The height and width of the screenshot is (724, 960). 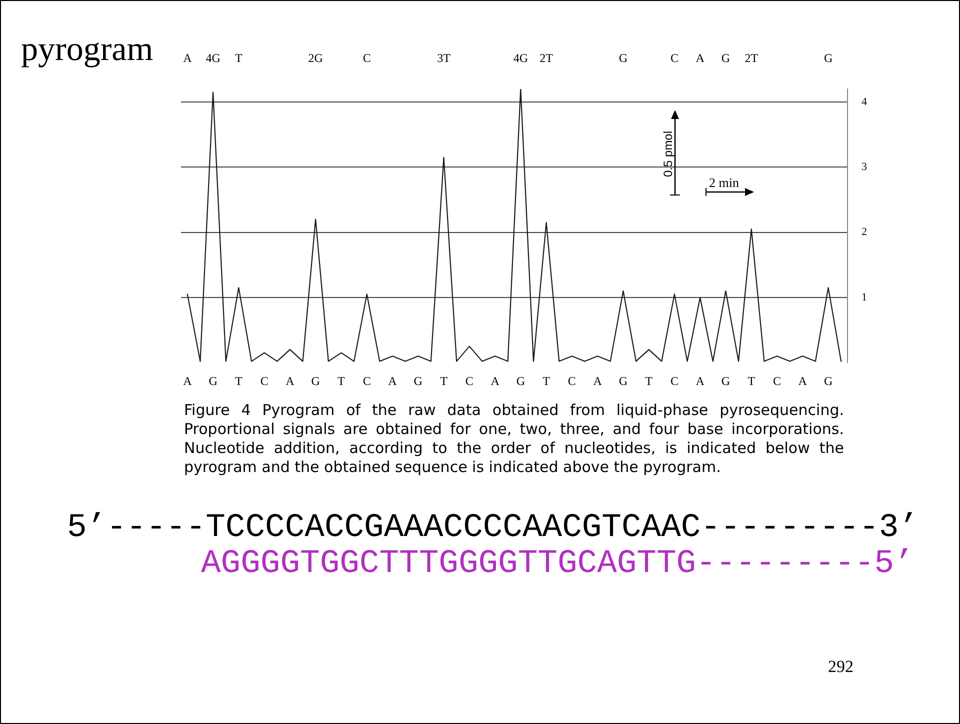 What do you see at coordinates (724, 183) in the screenshot?
I see `annotation: 2 min` at bounding box center [724, 183].